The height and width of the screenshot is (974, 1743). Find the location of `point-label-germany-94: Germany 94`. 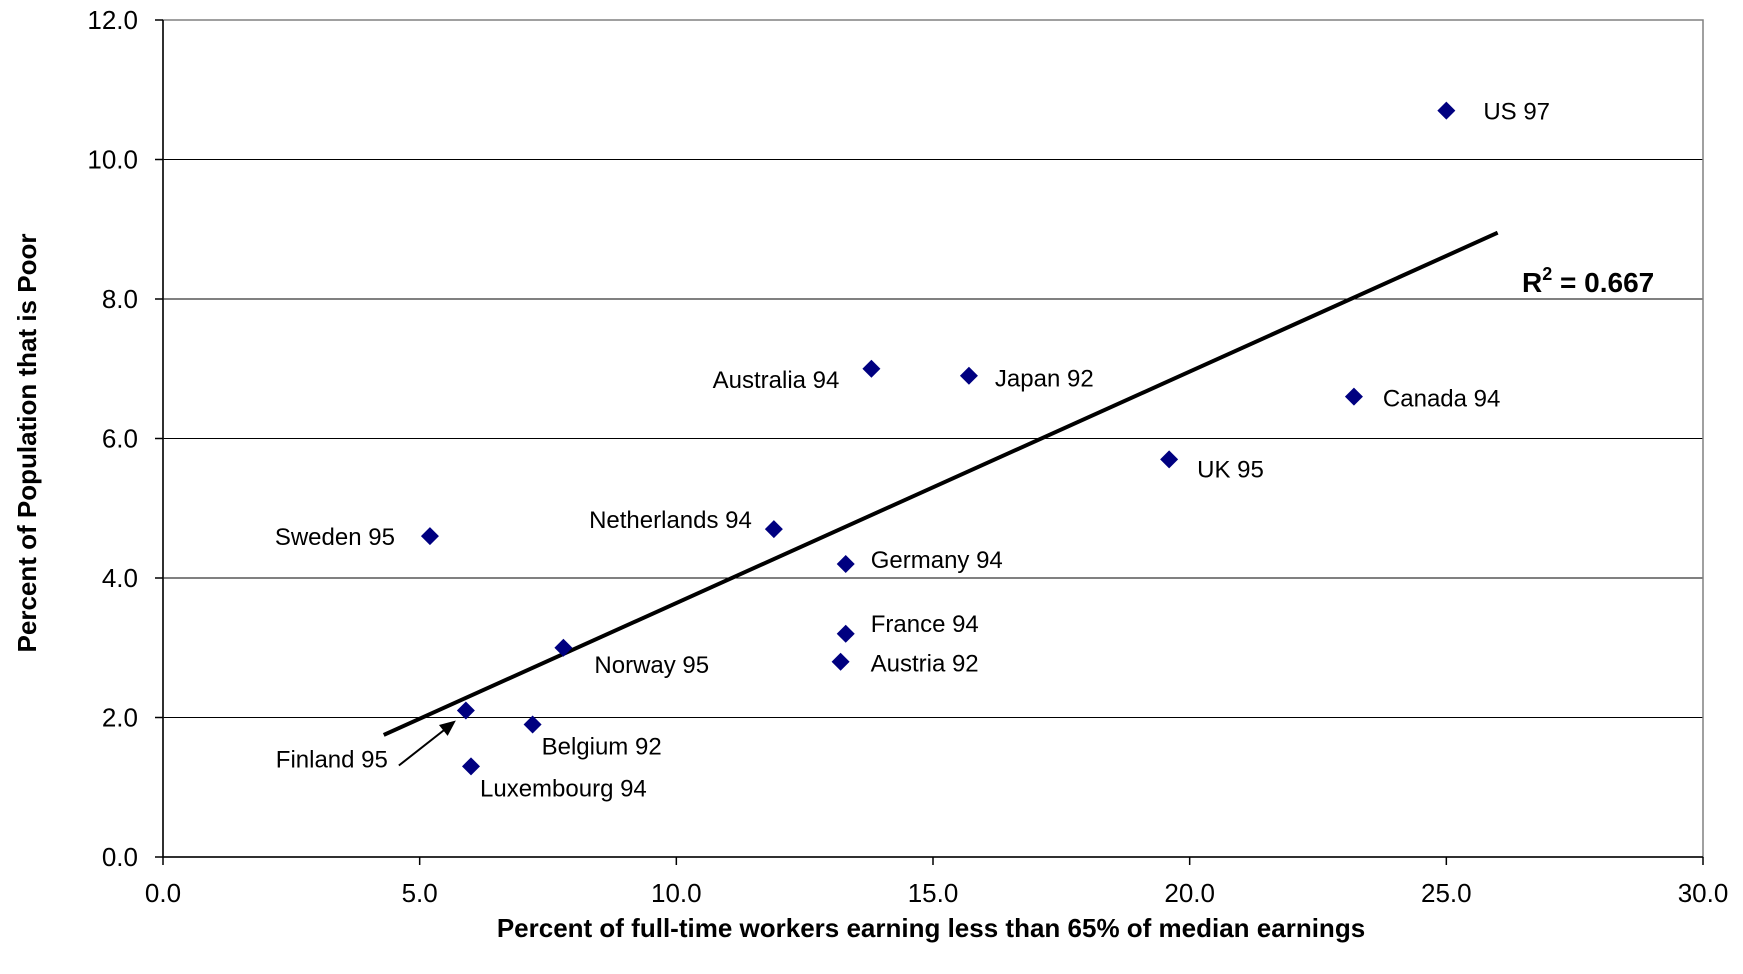

point-label-germany-94: Germany 94 is located at coordinates (937, 560).